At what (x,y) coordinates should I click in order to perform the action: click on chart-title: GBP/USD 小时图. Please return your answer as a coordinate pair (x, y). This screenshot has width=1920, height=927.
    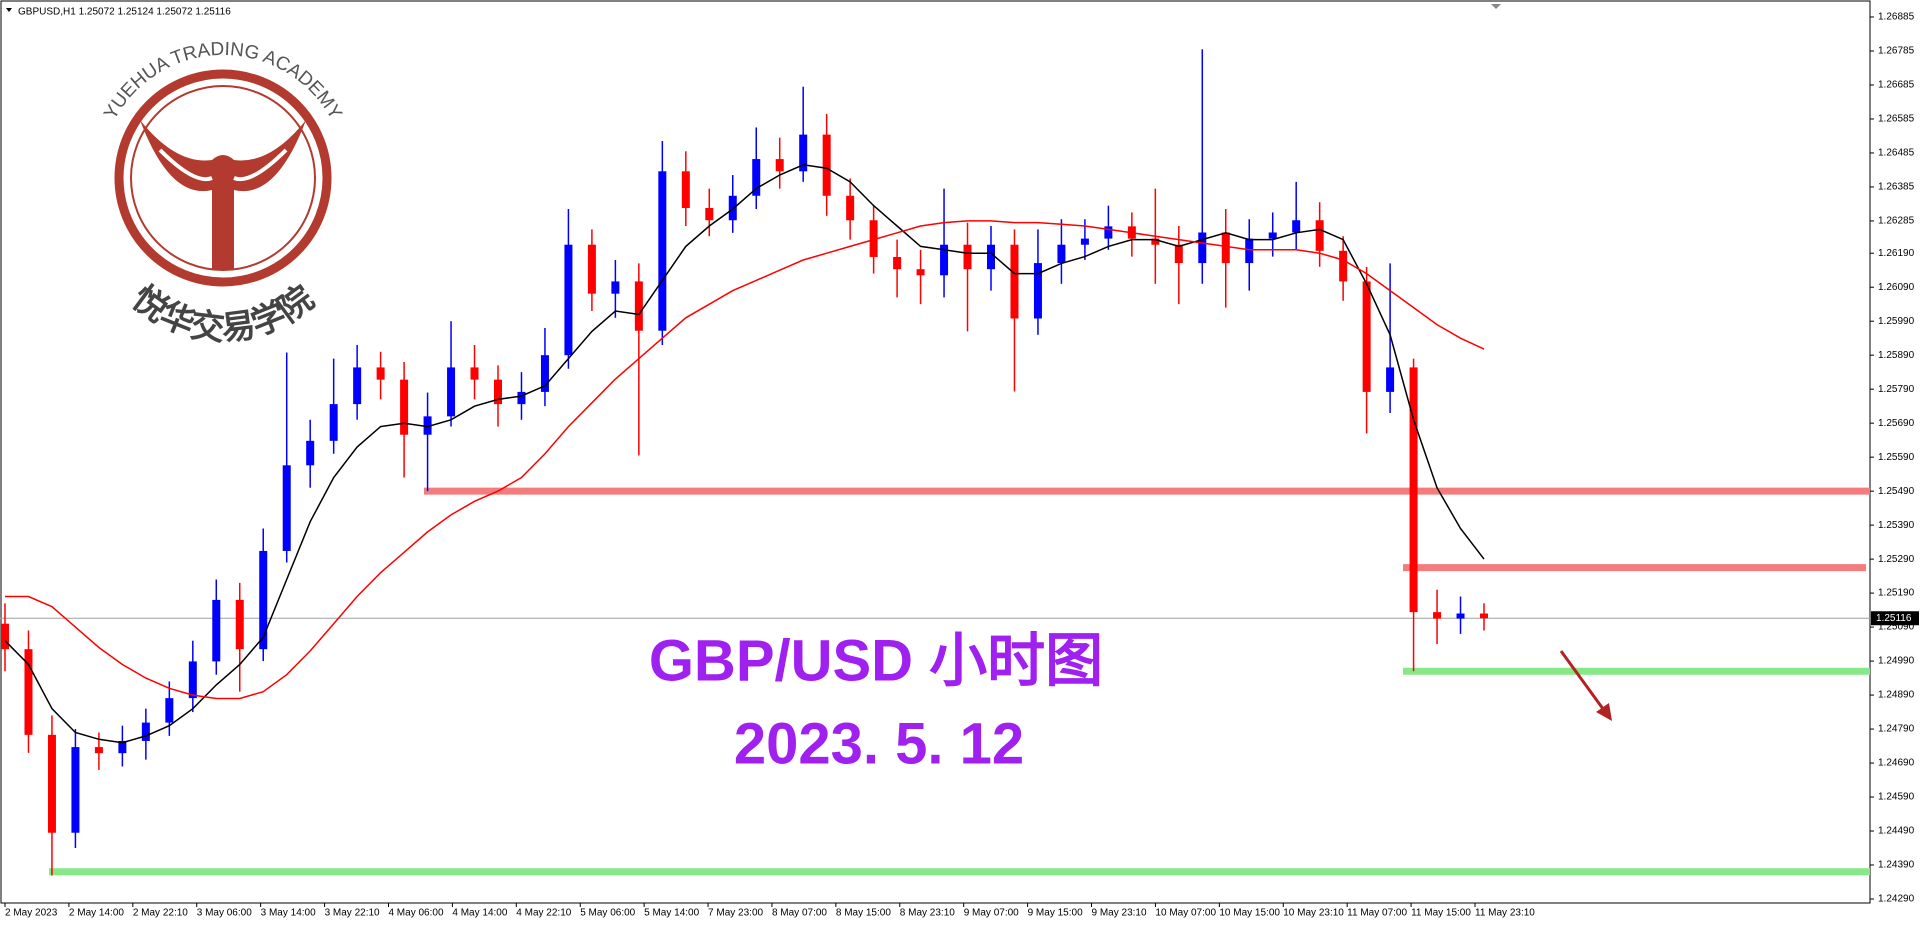
    Looking at the image, I should click on (876, 660).